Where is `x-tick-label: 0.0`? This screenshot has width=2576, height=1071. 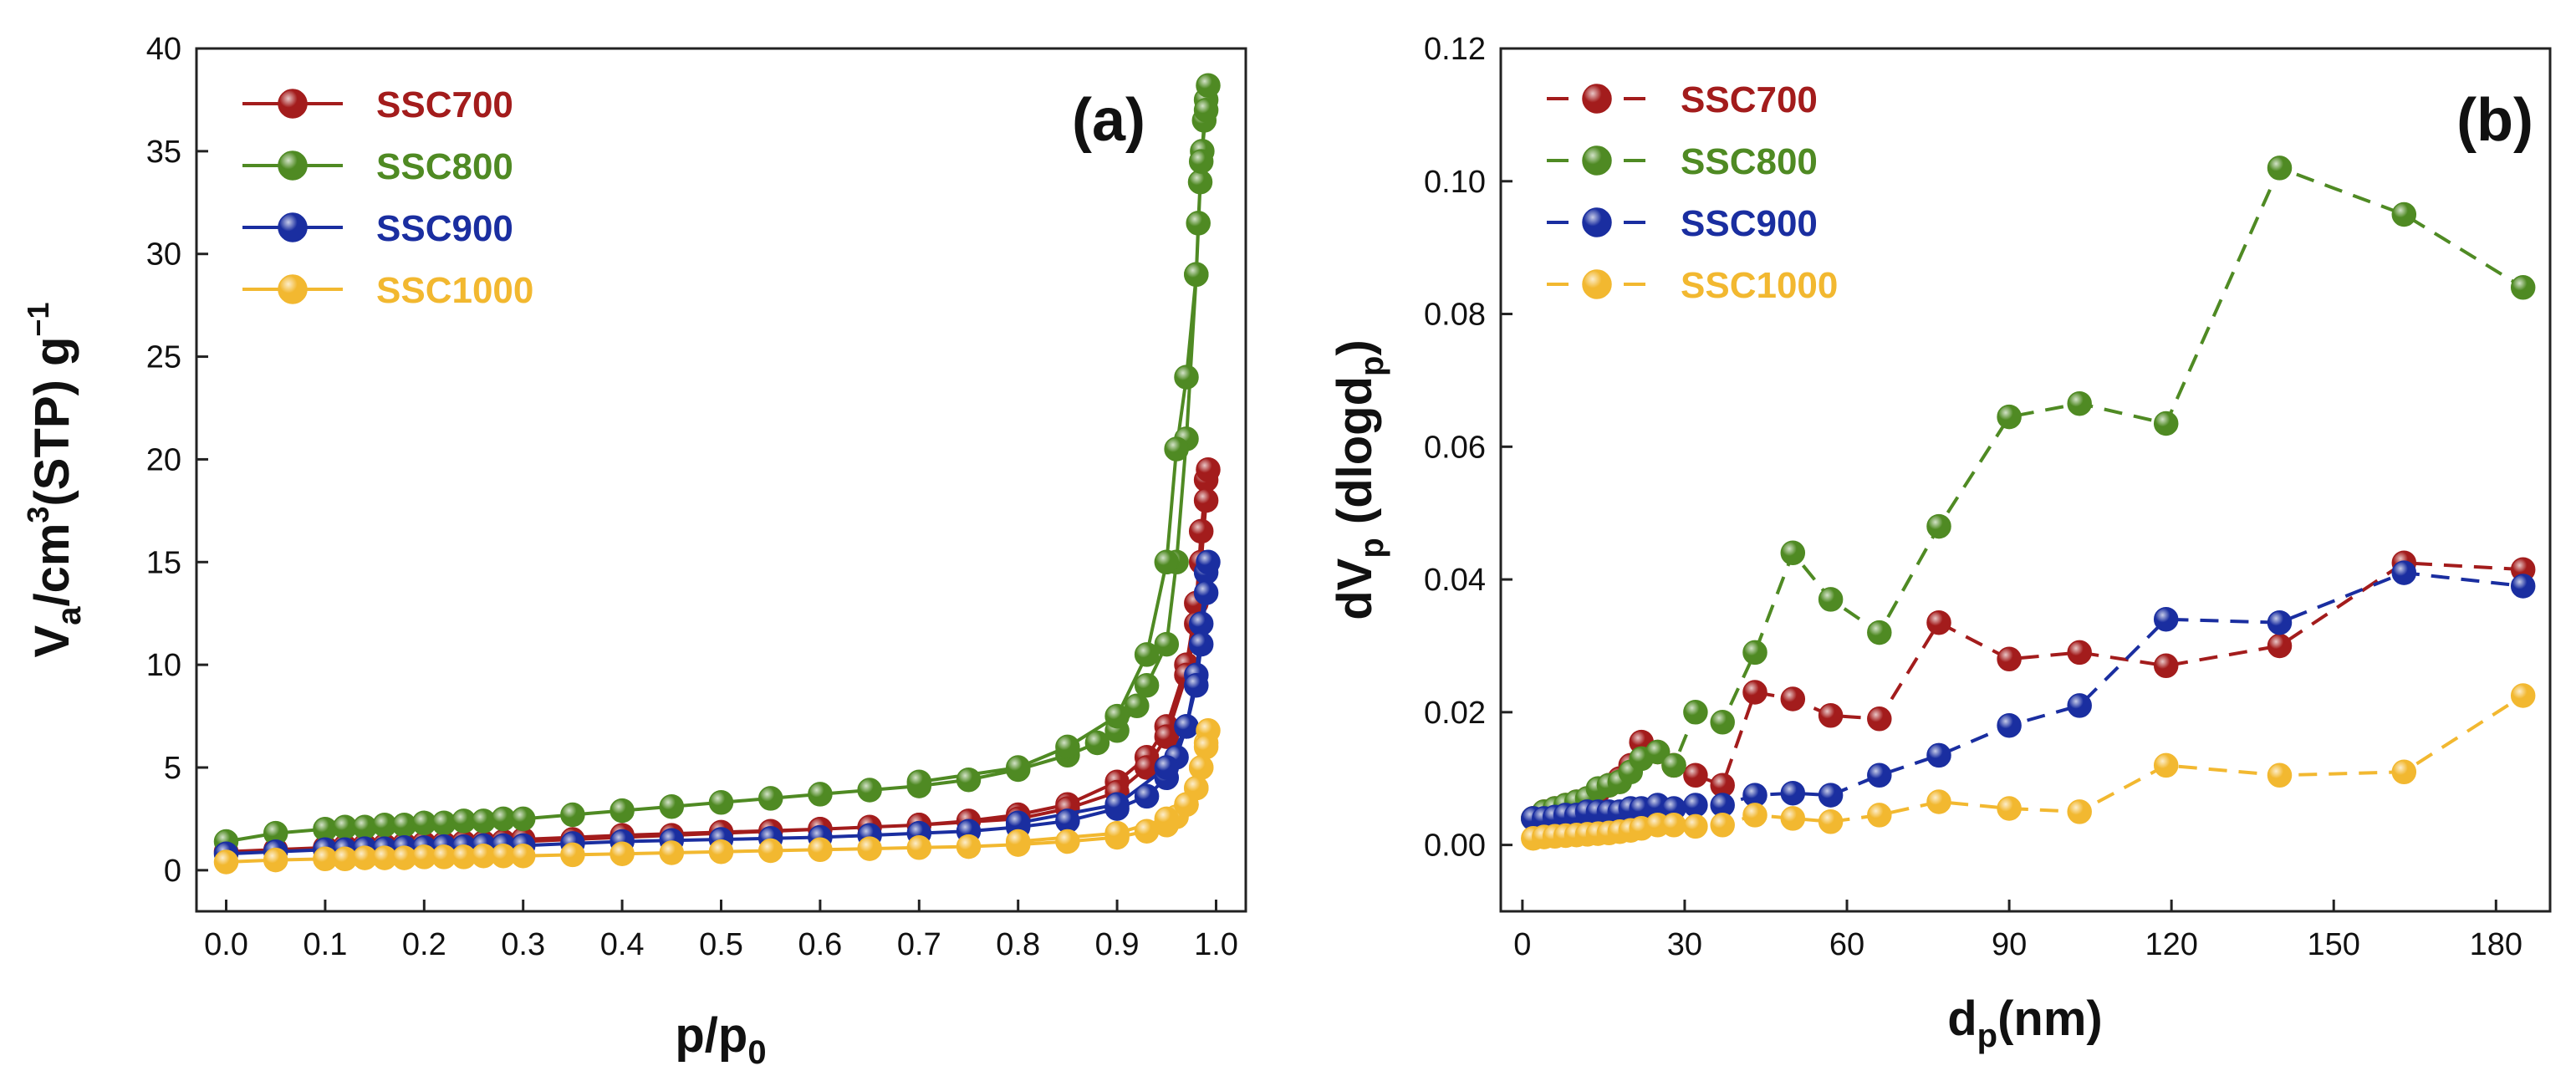 x-tick-label: 0.0 is located at coordinates (226, 945).